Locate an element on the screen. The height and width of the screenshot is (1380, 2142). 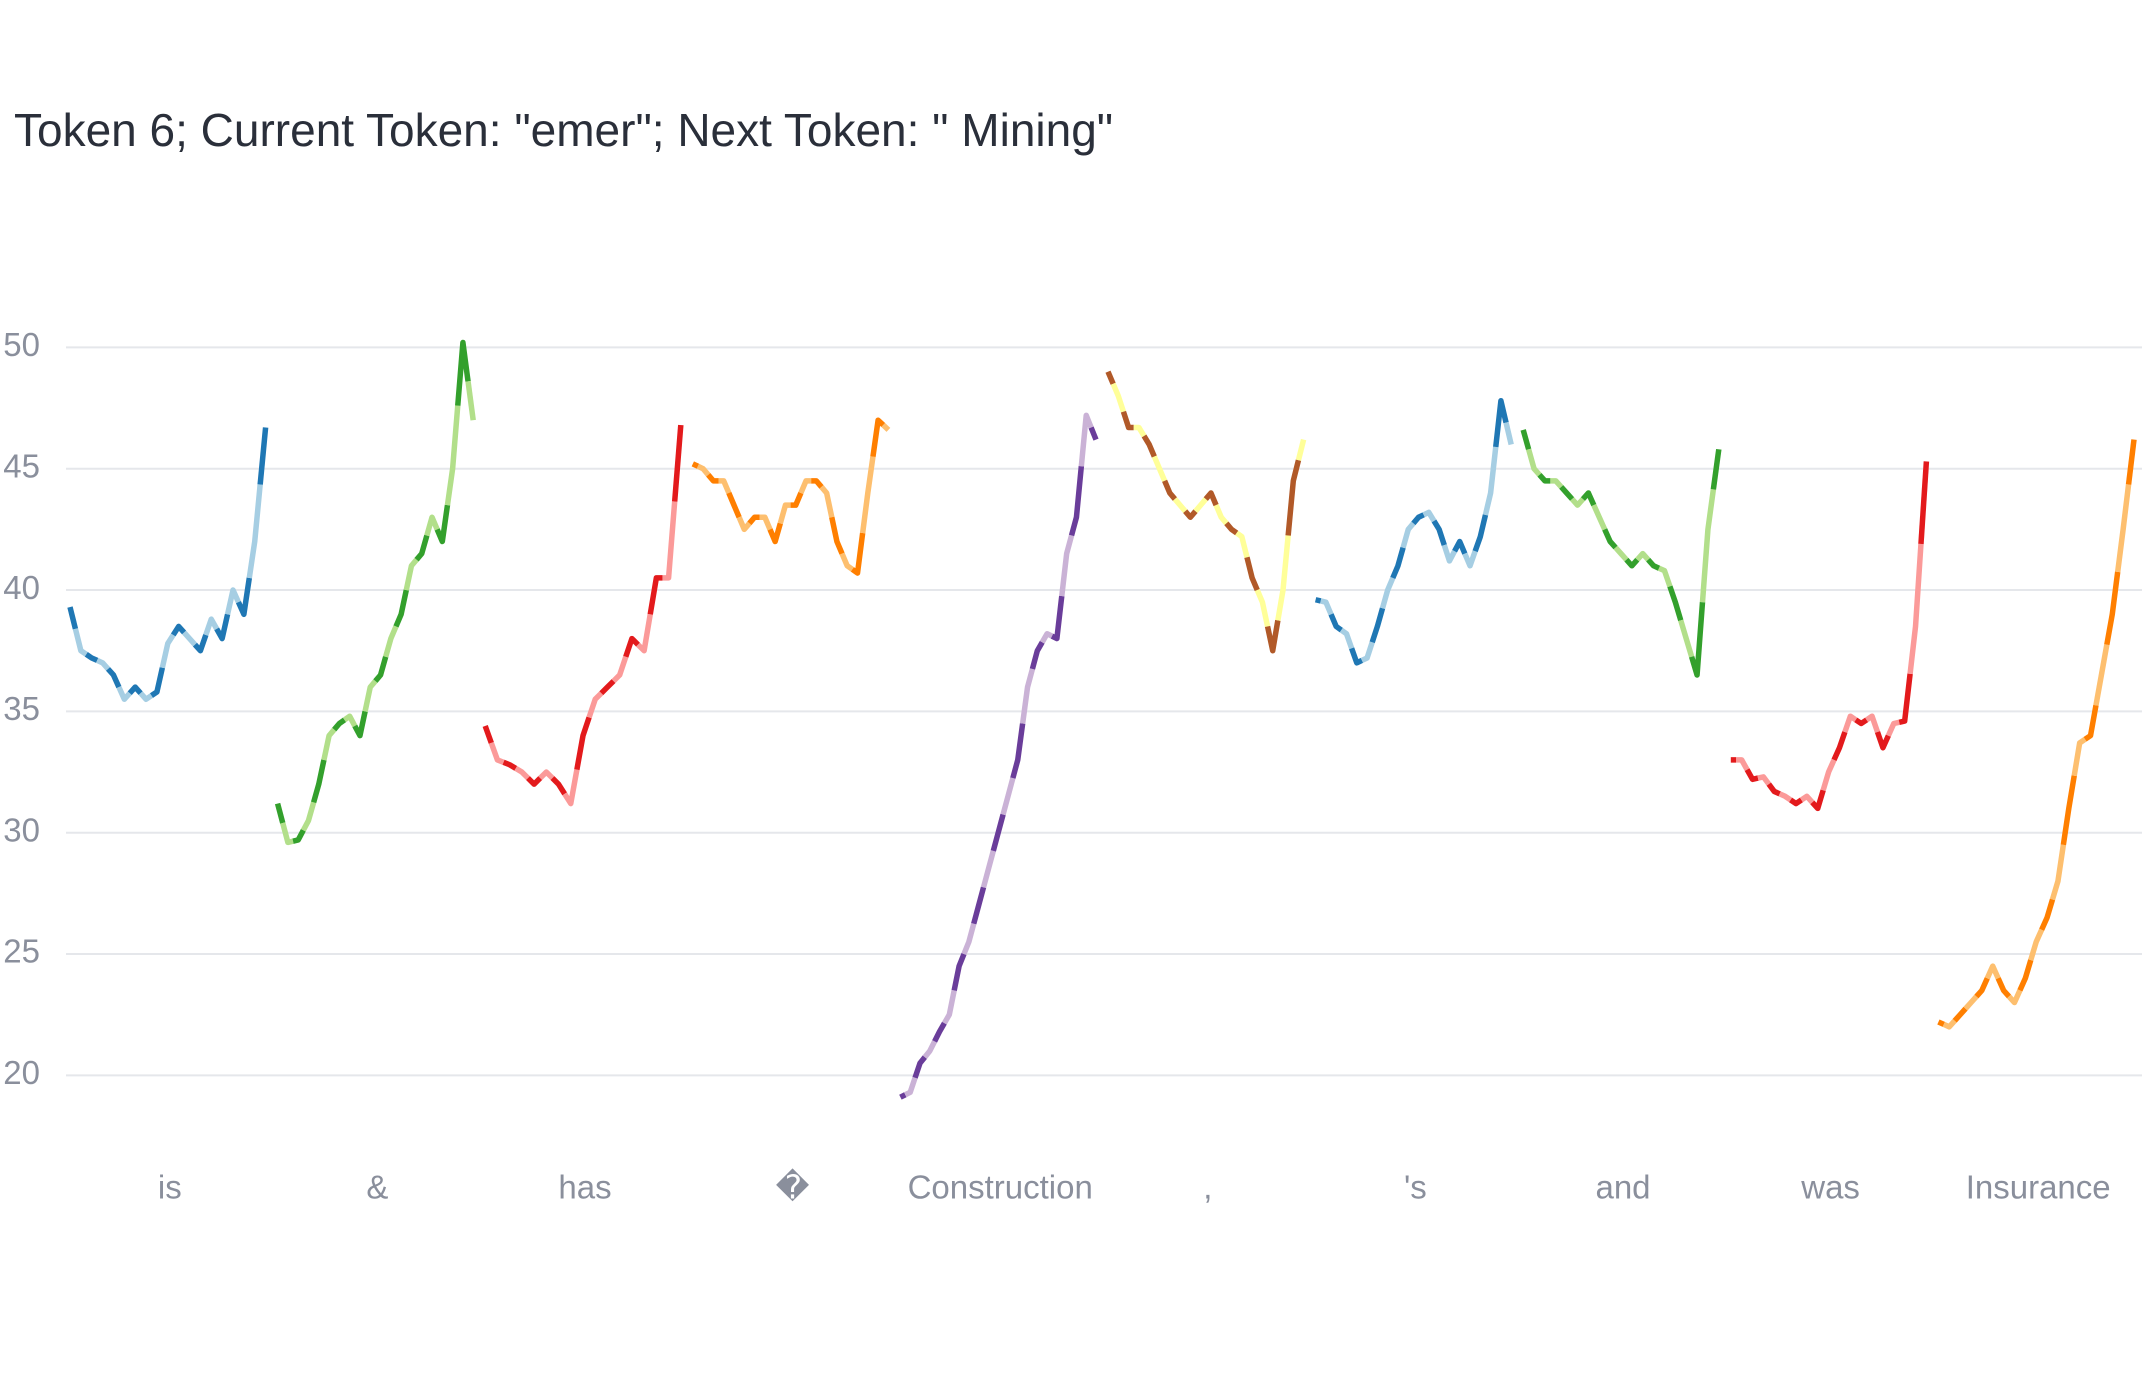
y-tick-label: 20 is located at coordinates (21, 1072).